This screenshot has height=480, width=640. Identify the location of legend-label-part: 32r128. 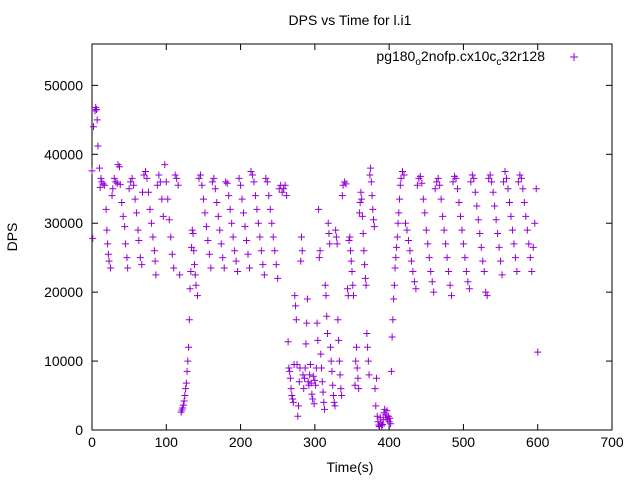
(523, 56).